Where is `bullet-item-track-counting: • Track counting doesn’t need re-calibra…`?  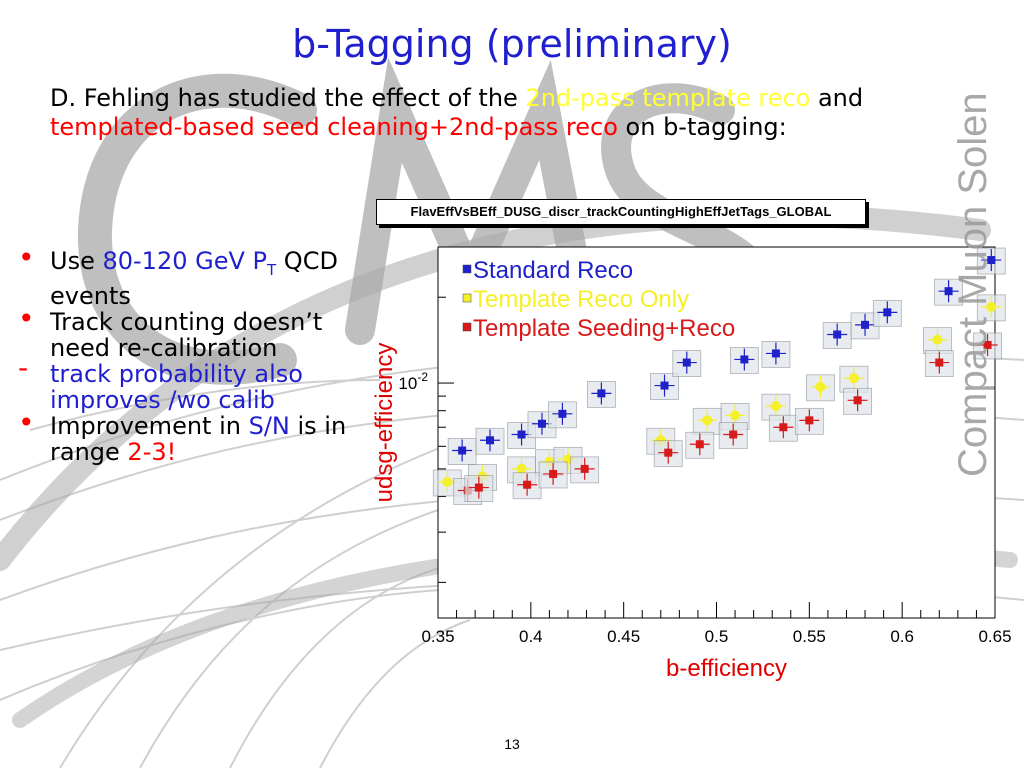
bullet-item-track-counting: • Track counting doesn’t need re-calibra… is located at coordinates (190, 331).